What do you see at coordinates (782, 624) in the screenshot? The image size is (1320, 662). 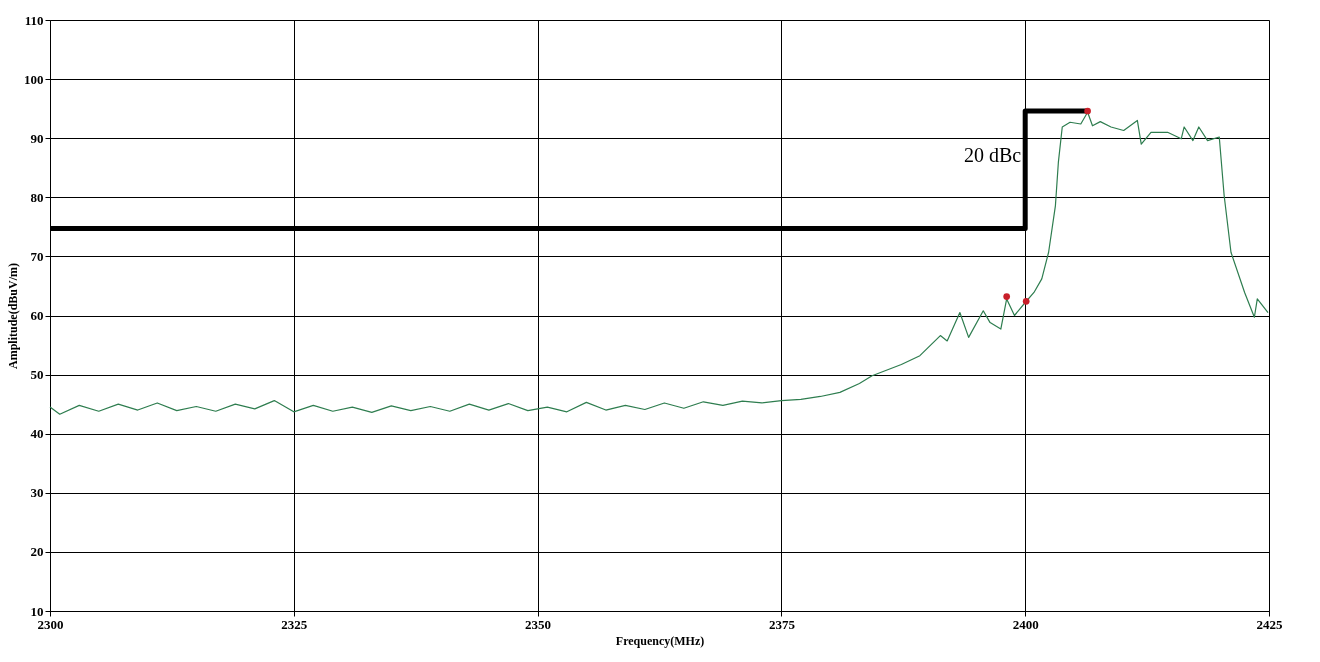 I see `x-tick-label: 2375` at bounding box center [782, 624].